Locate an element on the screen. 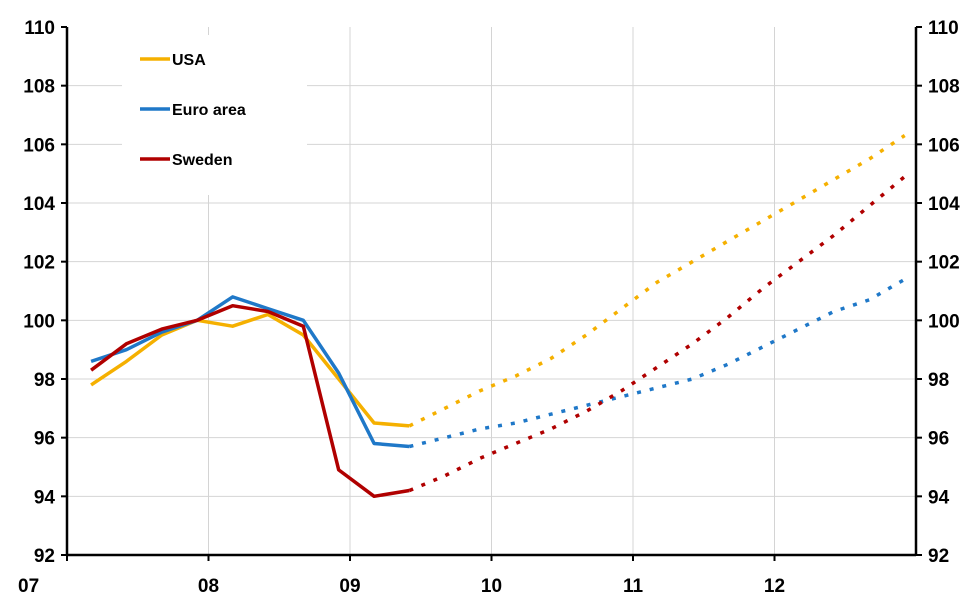 The width and height of the screenshot is (975, 599). series-line-euro-area-actual is located at coordinates (250, 372).